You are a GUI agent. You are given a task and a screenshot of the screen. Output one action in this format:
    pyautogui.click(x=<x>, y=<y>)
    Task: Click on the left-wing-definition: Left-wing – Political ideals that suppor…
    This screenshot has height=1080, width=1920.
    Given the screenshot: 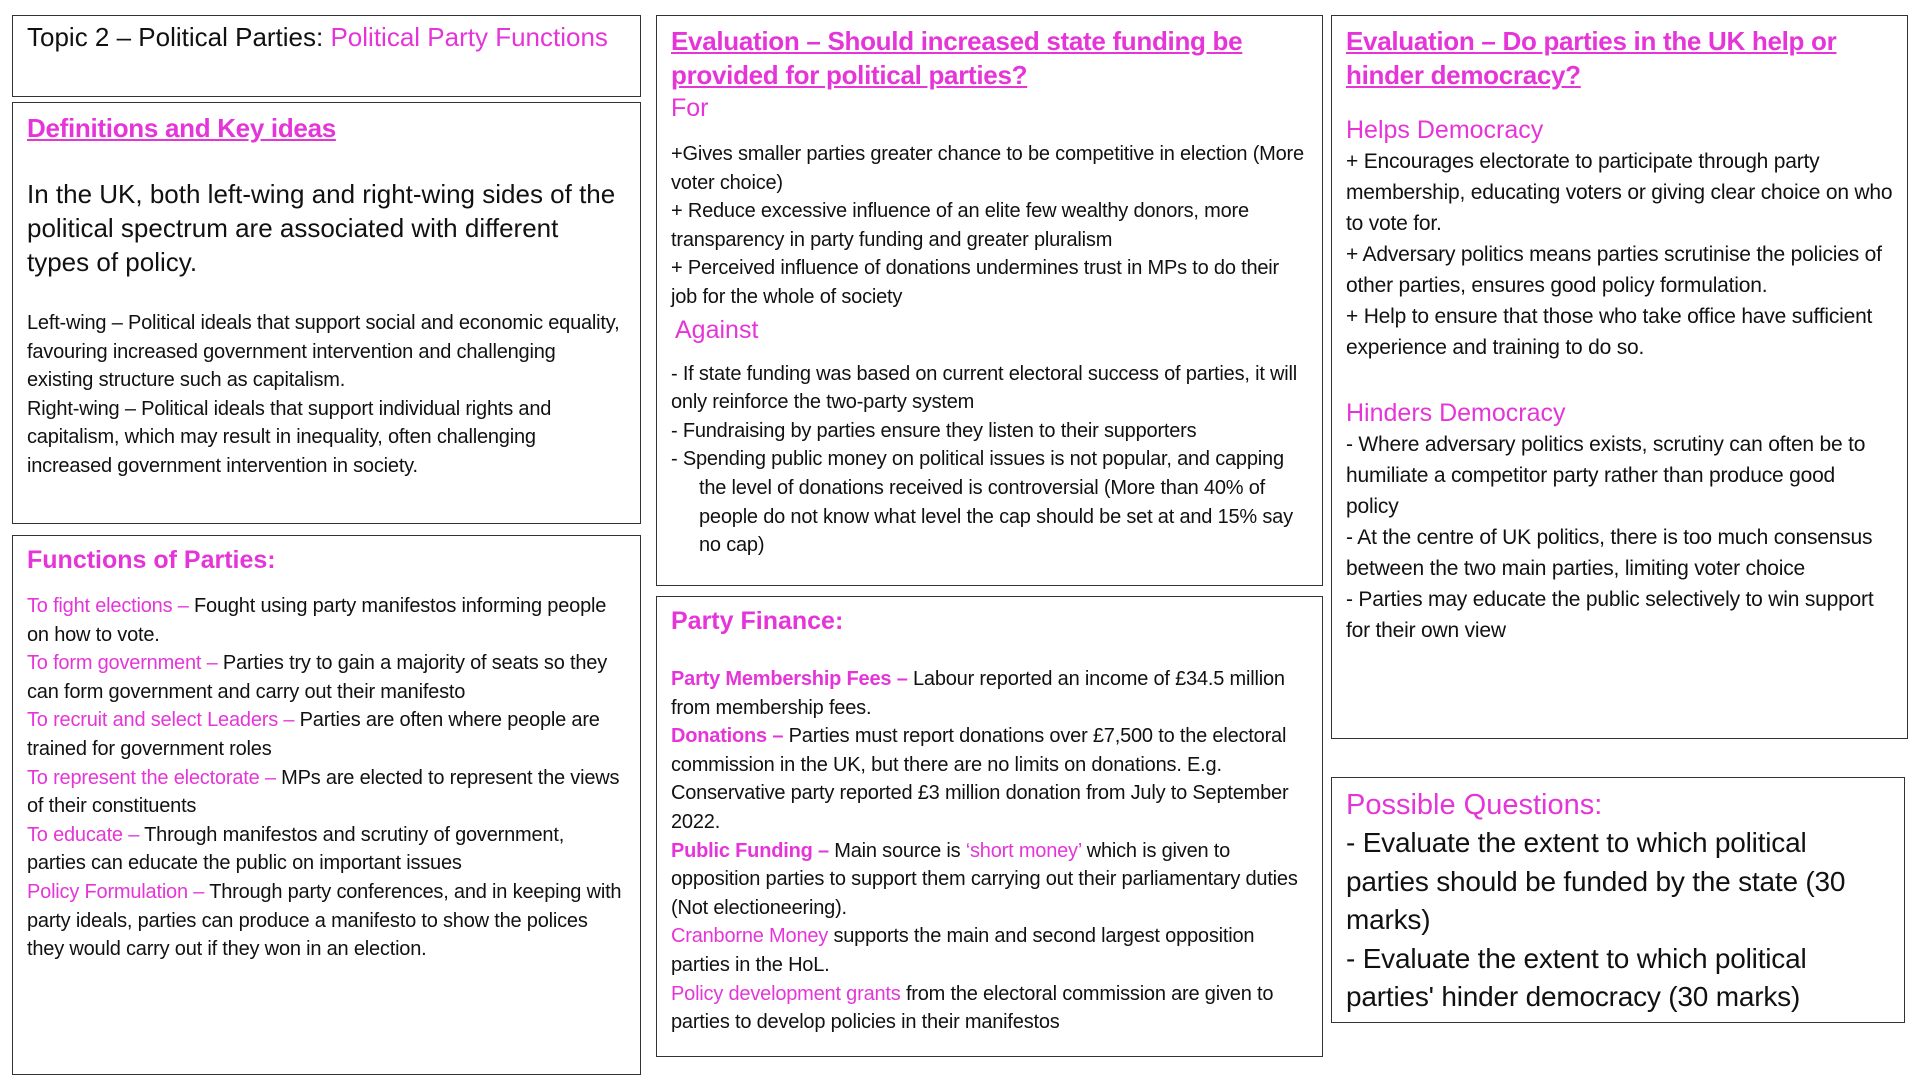 What is the action you would take?
    pyautogui.click(x=323, y=352)
    